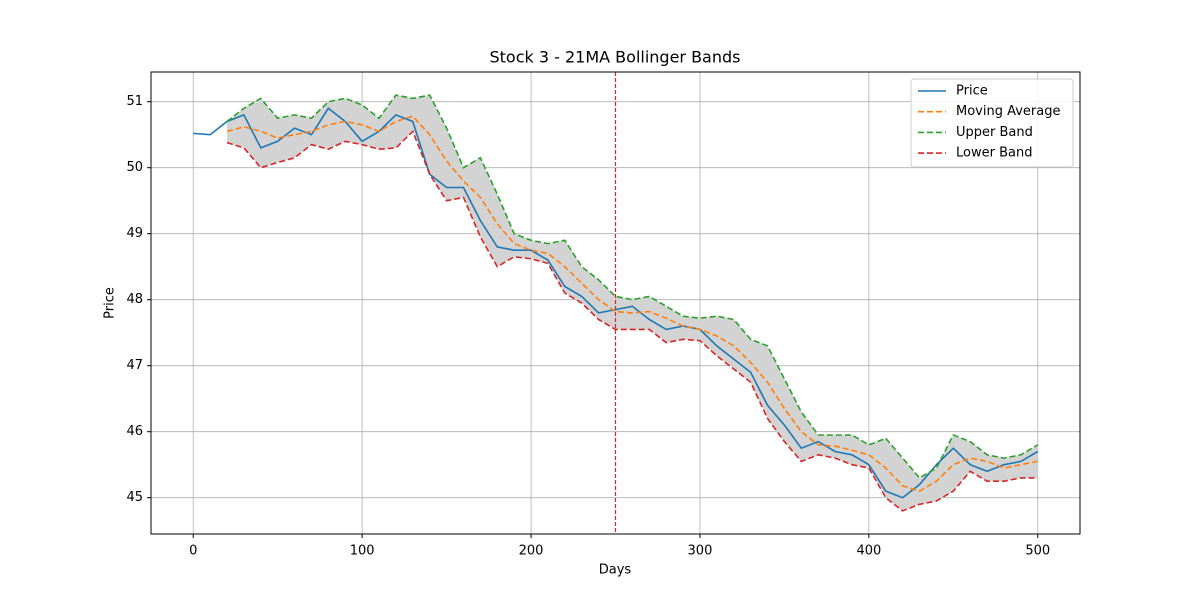  I want to click on y-tick-label: 48, so click(134, 299).